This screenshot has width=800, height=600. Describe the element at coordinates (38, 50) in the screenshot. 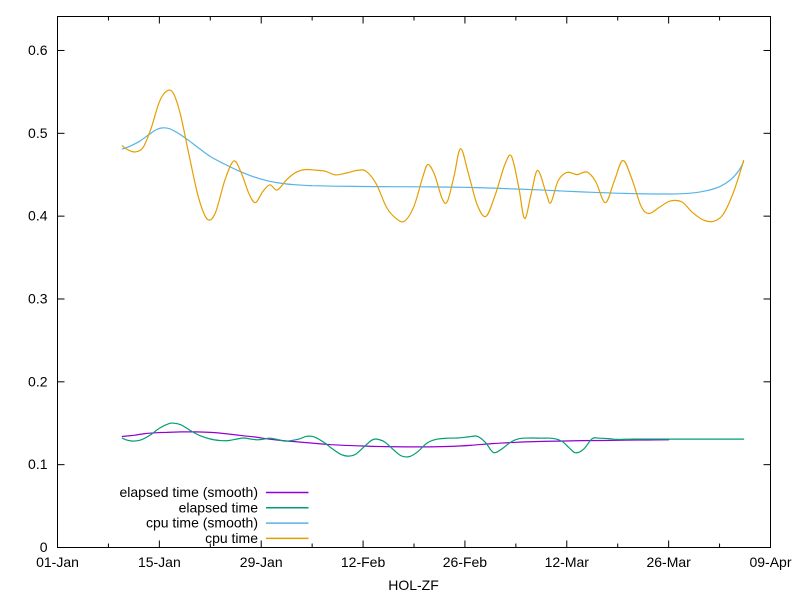

I see `y-tick-label: 0.6` at that location.